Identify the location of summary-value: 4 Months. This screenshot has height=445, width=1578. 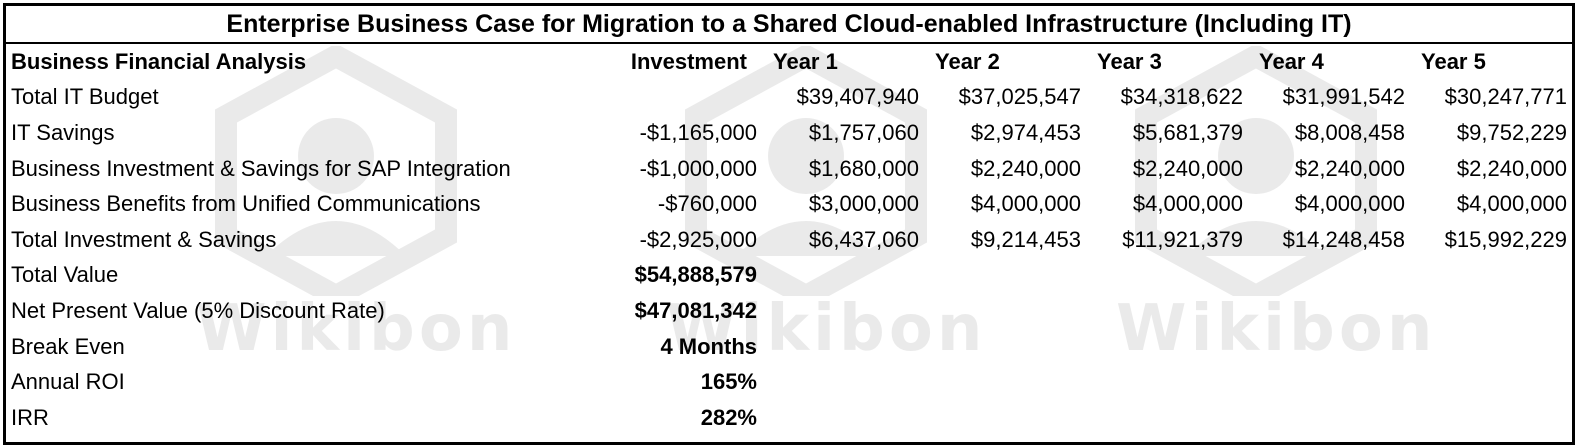
(708, 346).